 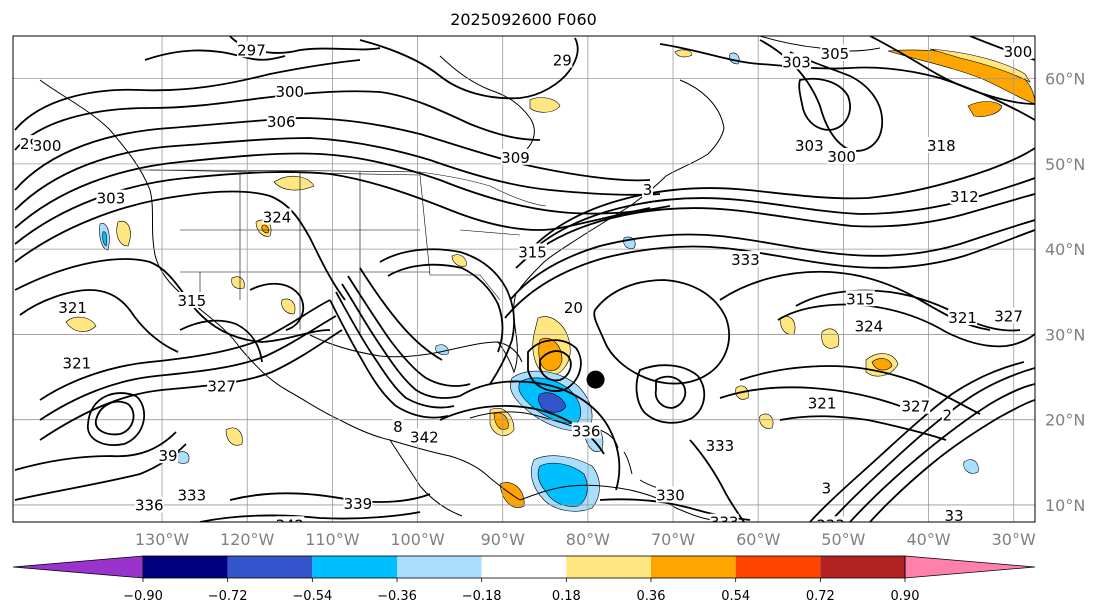 I want to click on colorbar-tick-label: 0.72, so click(x=820, y=596).